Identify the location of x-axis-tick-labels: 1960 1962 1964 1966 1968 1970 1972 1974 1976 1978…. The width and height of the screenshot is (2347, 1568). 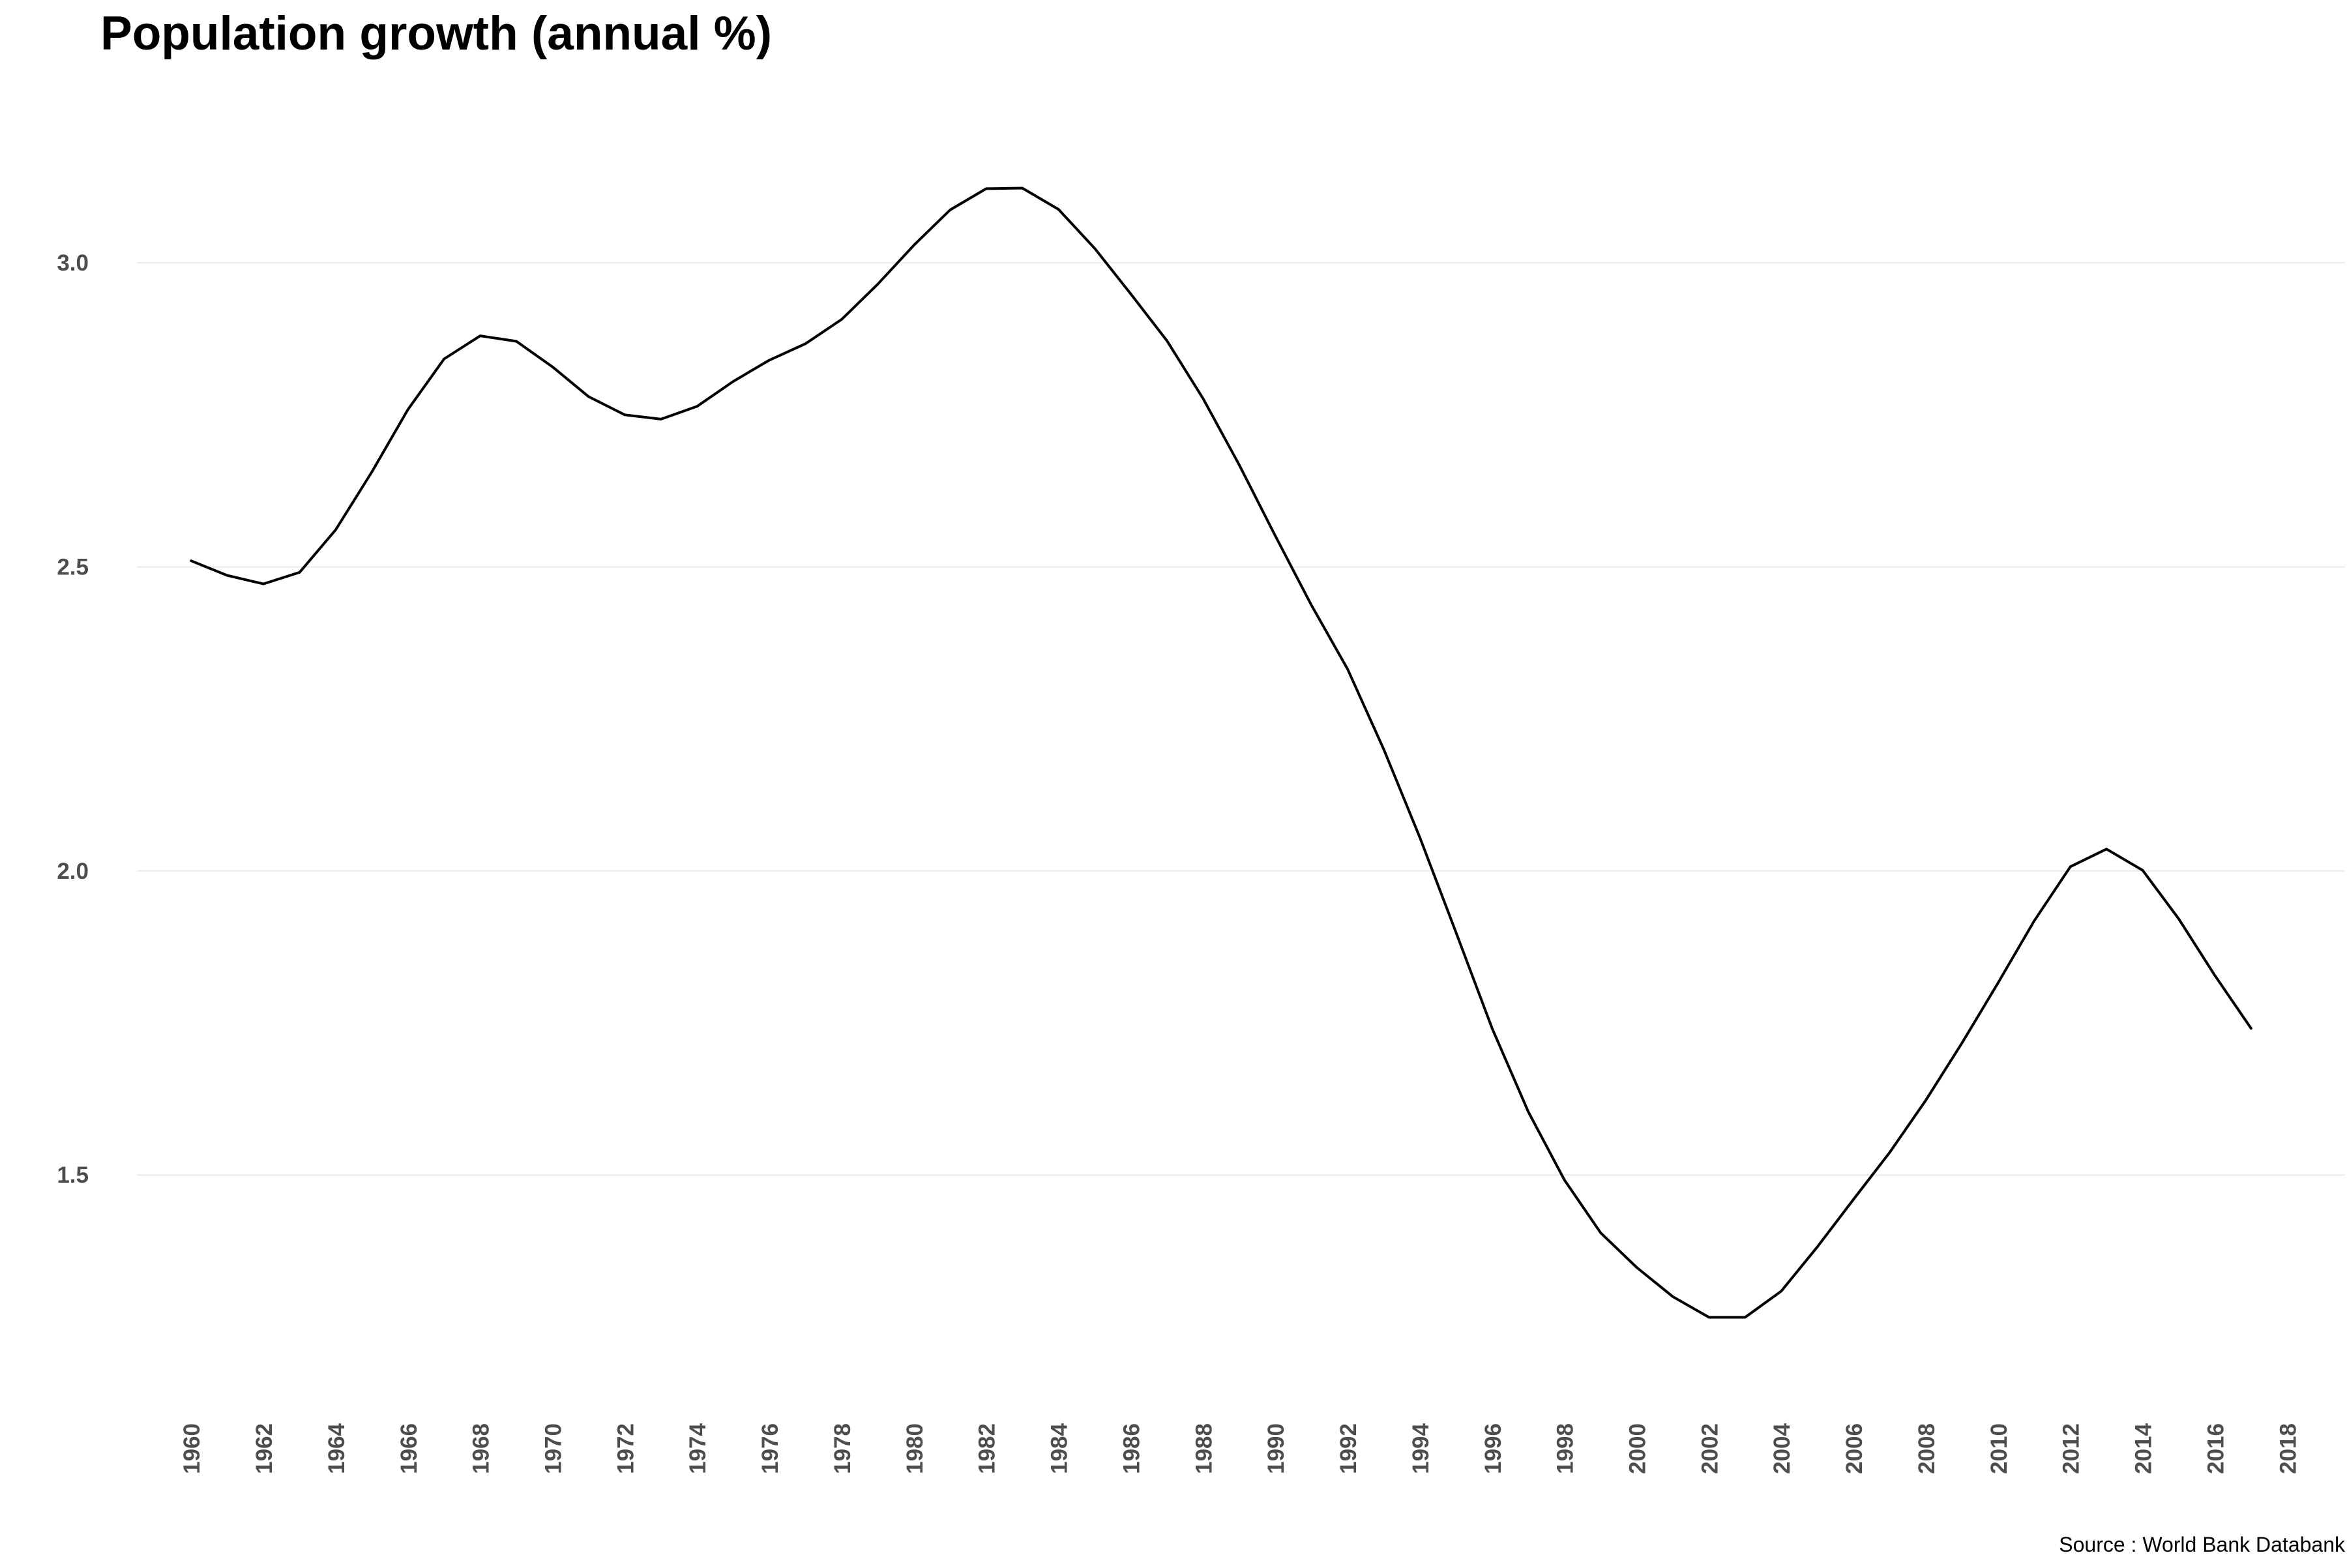
(1240, 1448).